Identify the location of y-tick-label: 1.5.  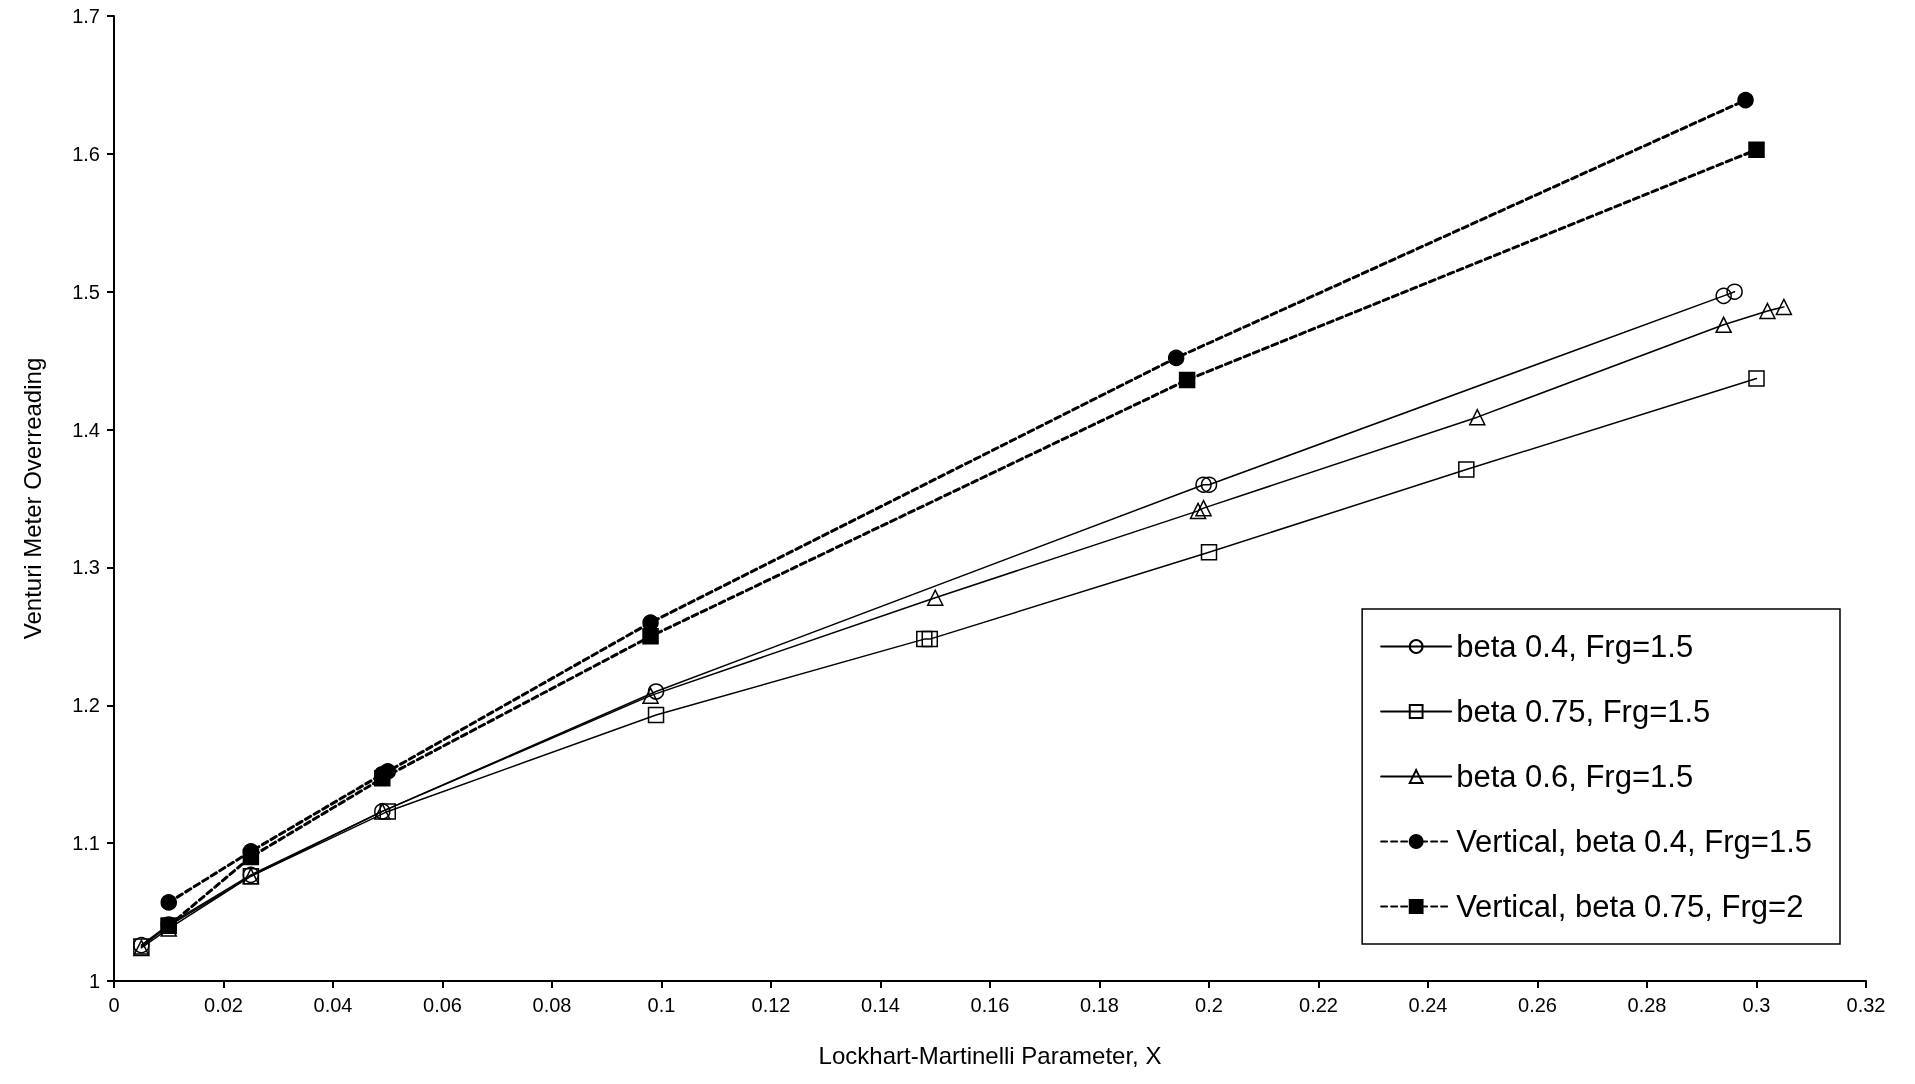
(86, 291).